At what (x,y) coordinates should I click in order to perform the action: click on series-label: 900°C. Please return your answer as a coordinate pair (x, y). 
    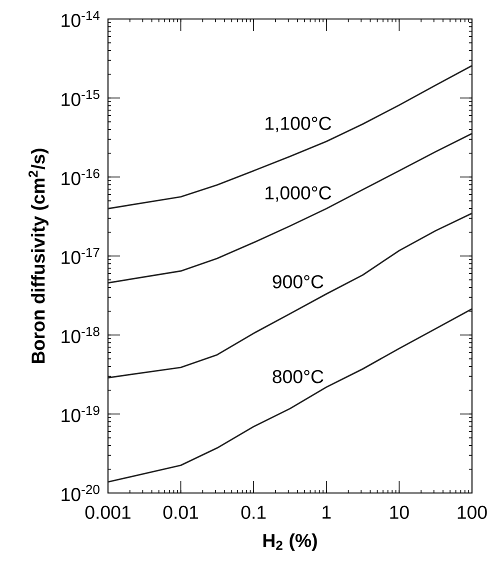
    Looking at the image, I should click on (298, 281).